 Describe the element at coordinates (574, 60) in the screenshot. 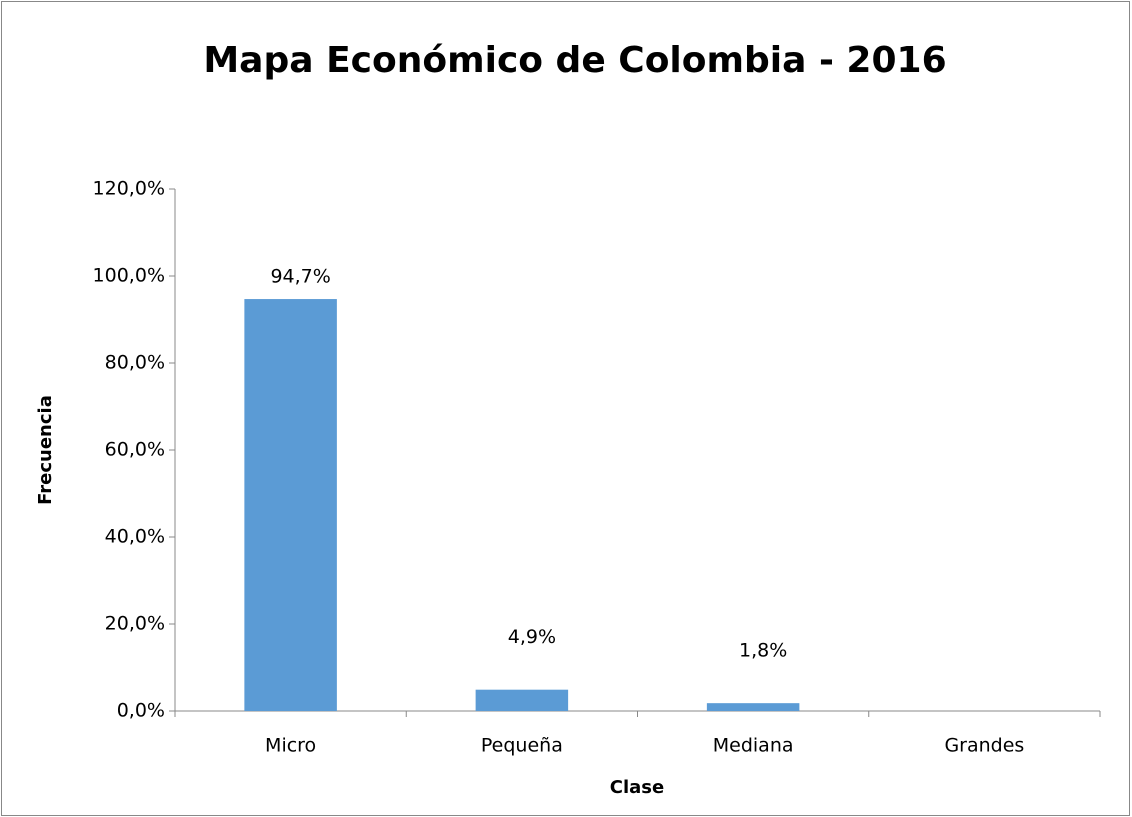

I see `chart-title: Mapa Económico de Colombia - 2016` at that location.